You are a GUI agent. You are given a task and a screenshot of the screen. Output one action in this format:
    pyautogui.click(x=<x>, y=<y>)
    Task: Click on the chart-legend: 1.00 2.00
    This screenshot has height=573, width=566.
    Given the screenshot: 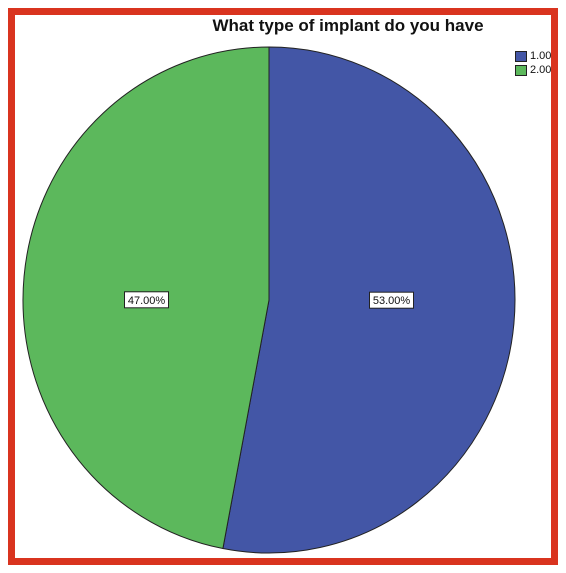 What is the action you would take?
    pyautogui.click(x=533, y=63)
    